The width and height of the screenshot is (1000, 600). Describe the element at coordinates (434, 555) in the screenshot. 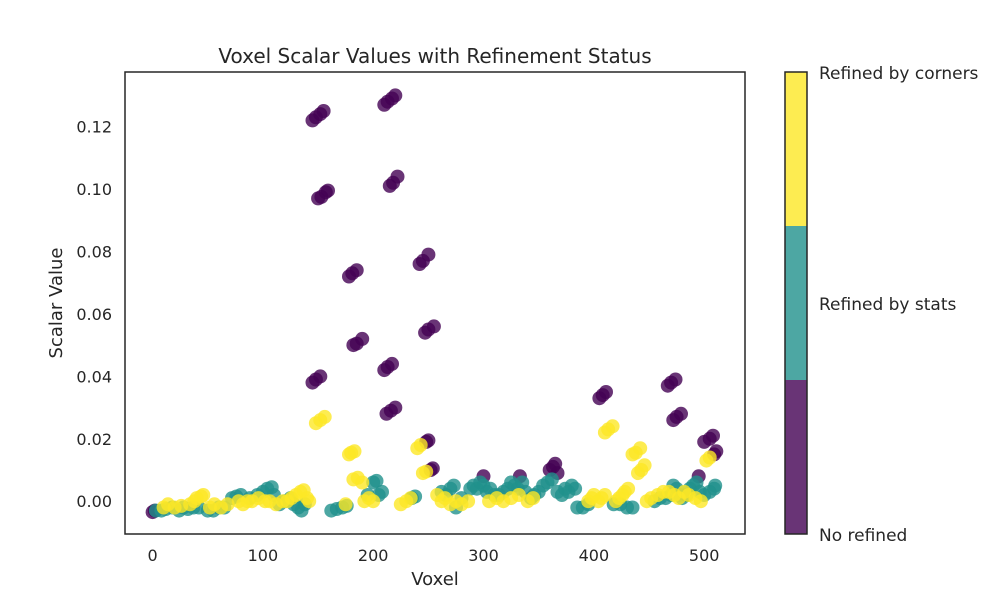

I see `x-axis-ticks: 0 100 200 300 400 500` at that location.